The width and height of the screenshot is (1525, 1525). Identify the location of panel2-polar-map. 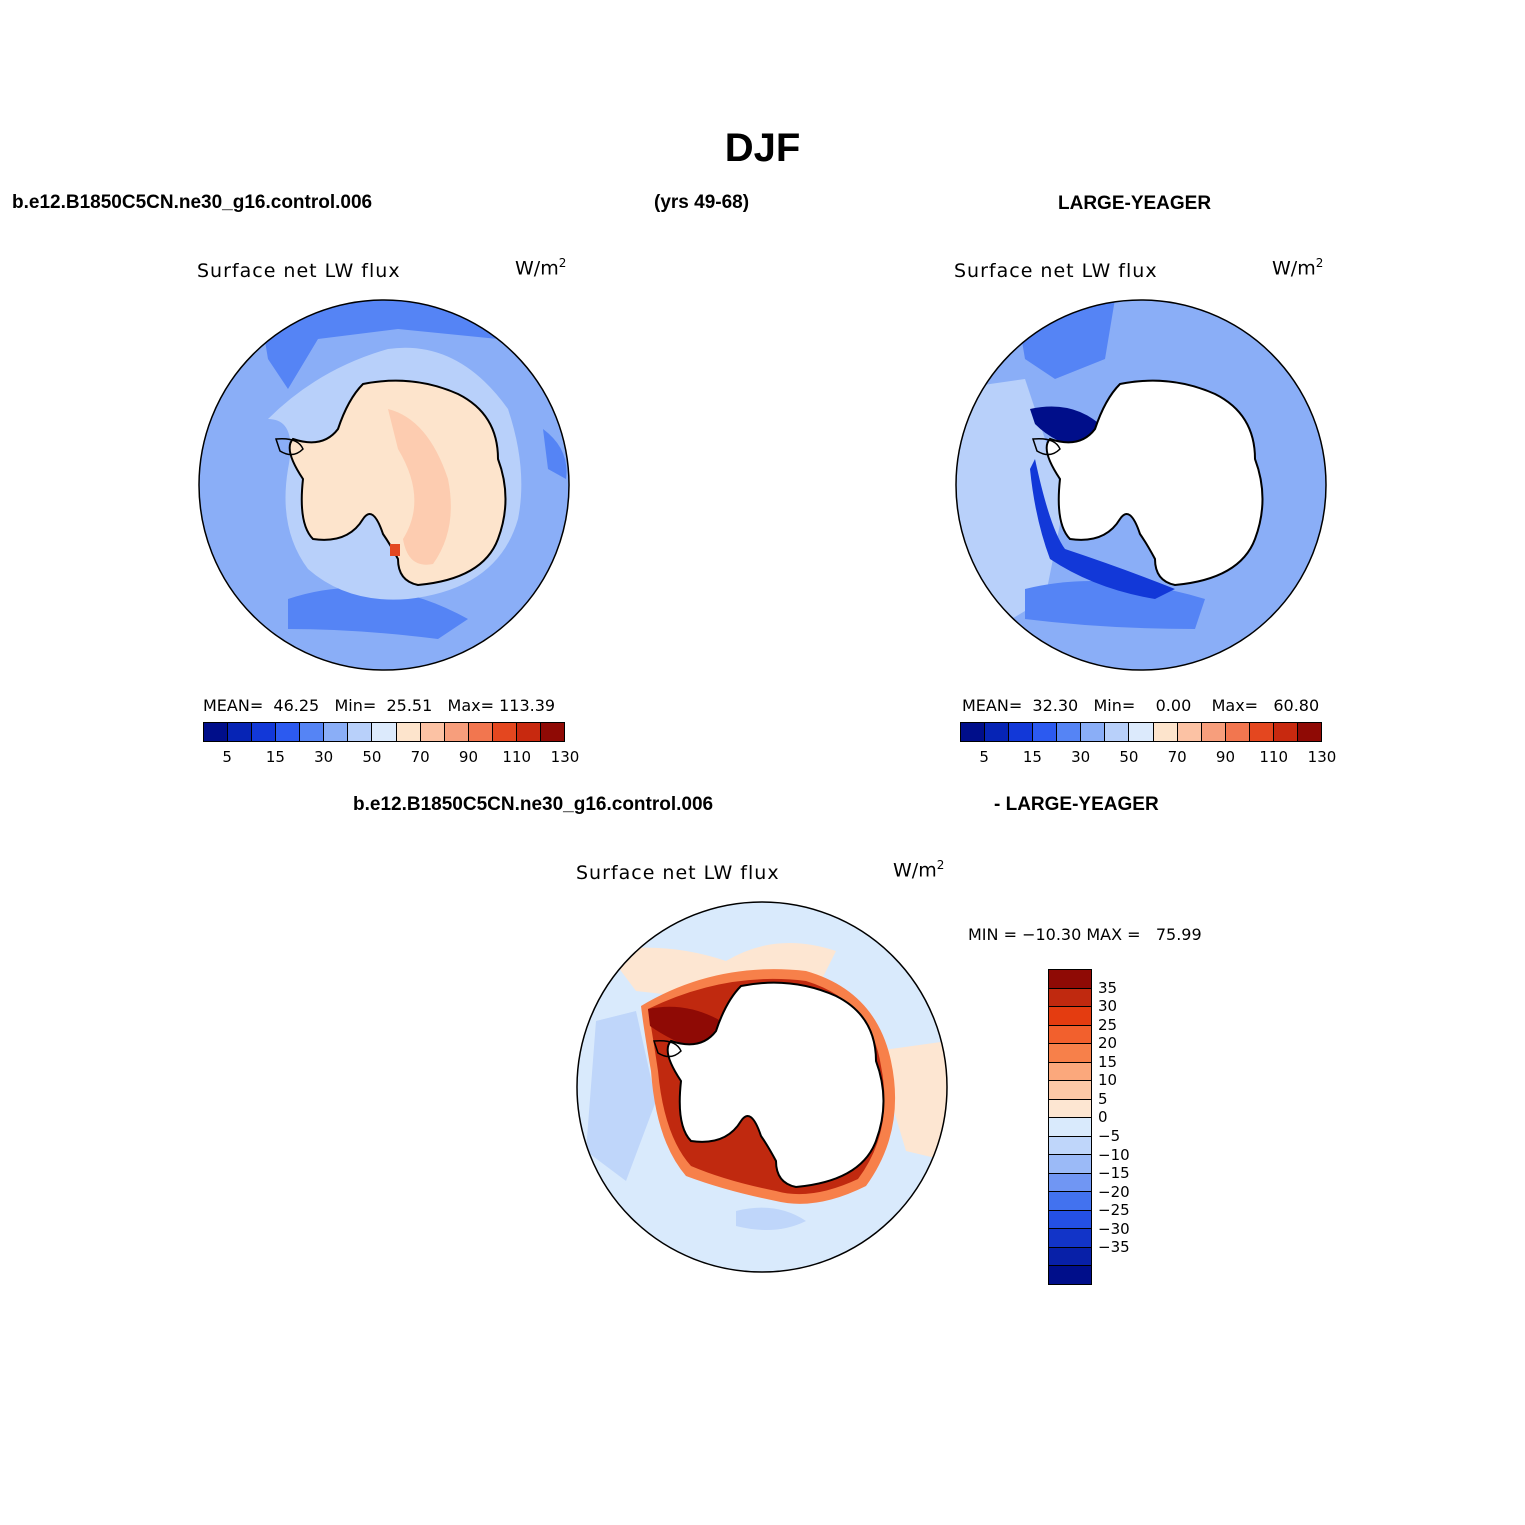
(1141, 485).